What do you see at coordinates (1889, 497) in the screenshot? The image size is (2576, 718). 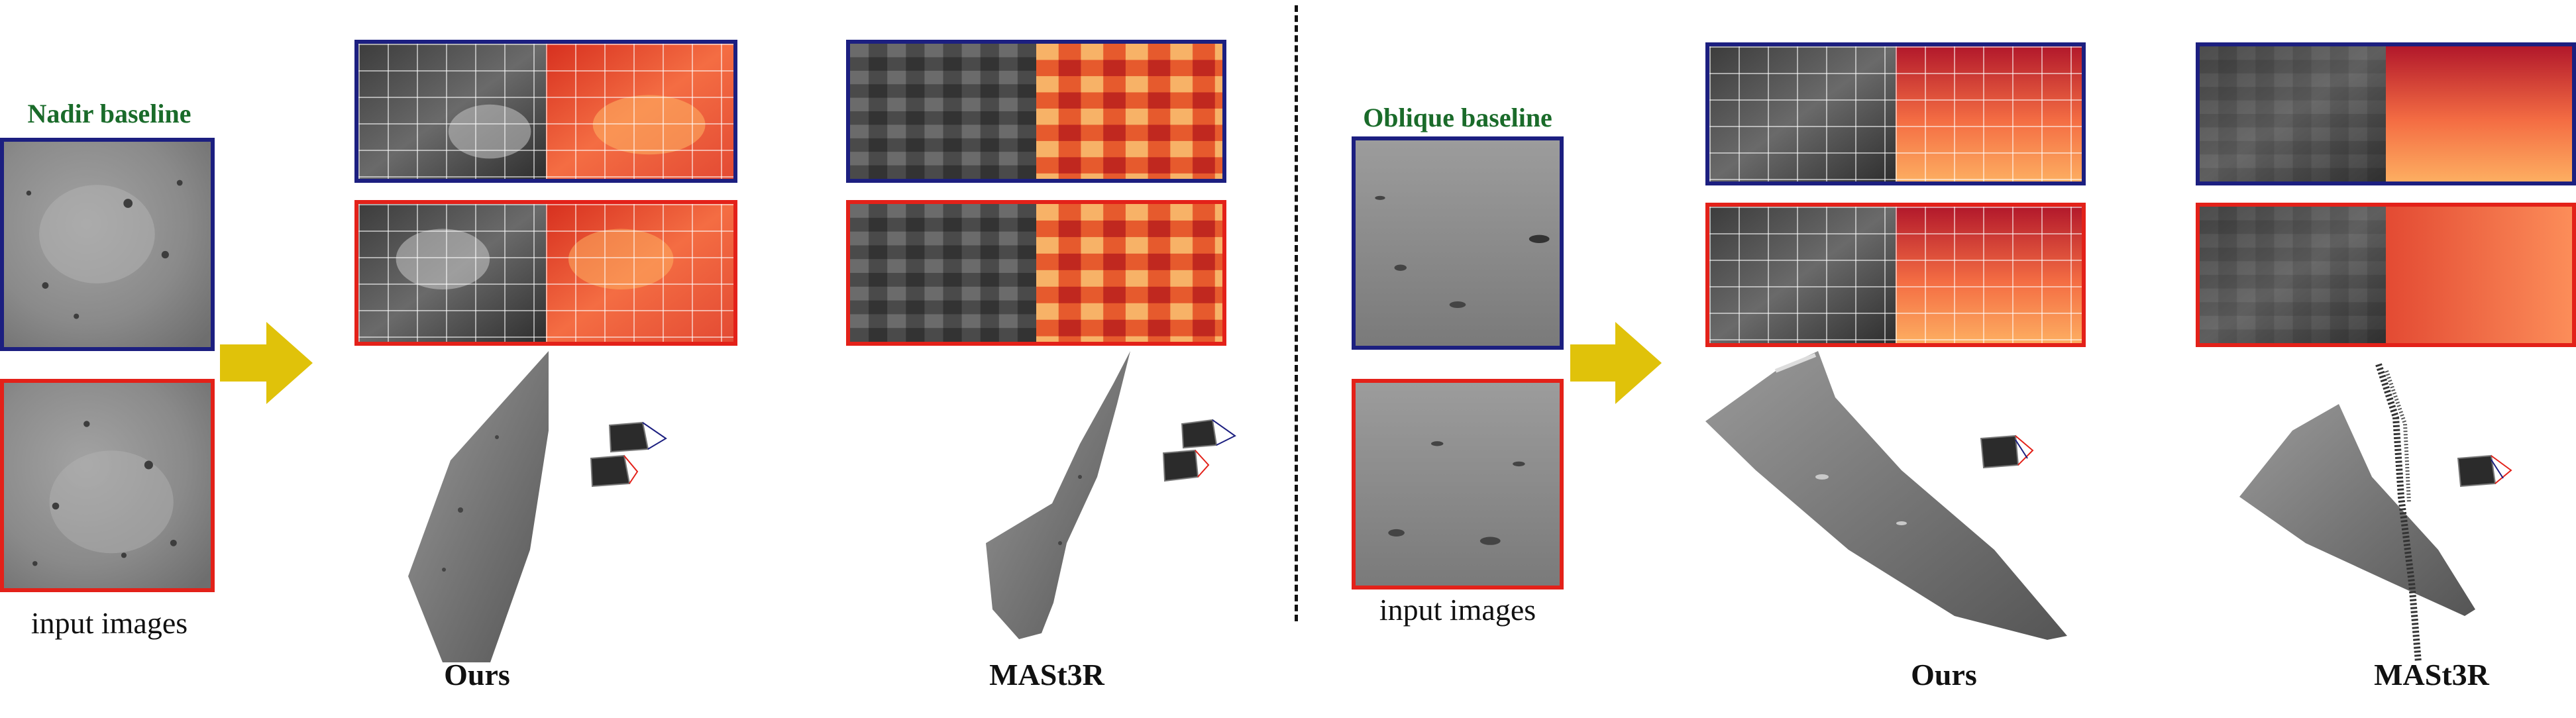 I see `ours-oblique-reconstruction` at bounding box center [1889, 497].